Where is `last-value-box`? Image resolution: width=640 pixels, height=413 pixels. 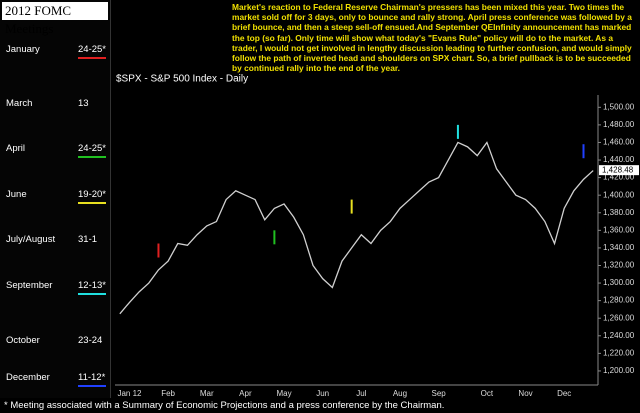 last-value-box is located at coordinates (619, 170).